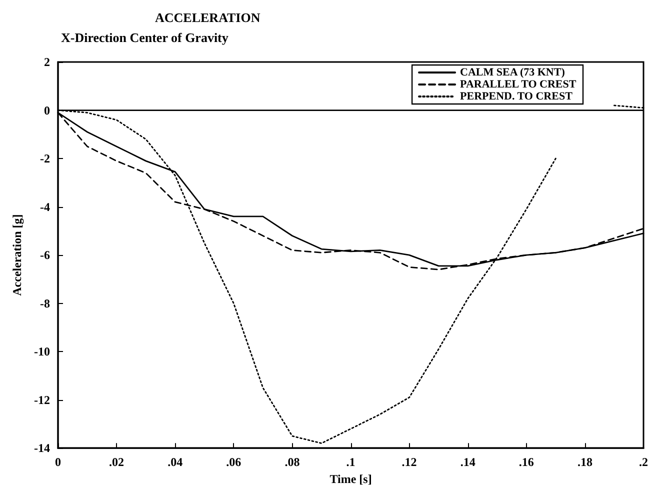  I want to click on y-tick-label: 0, so click(47, 110).